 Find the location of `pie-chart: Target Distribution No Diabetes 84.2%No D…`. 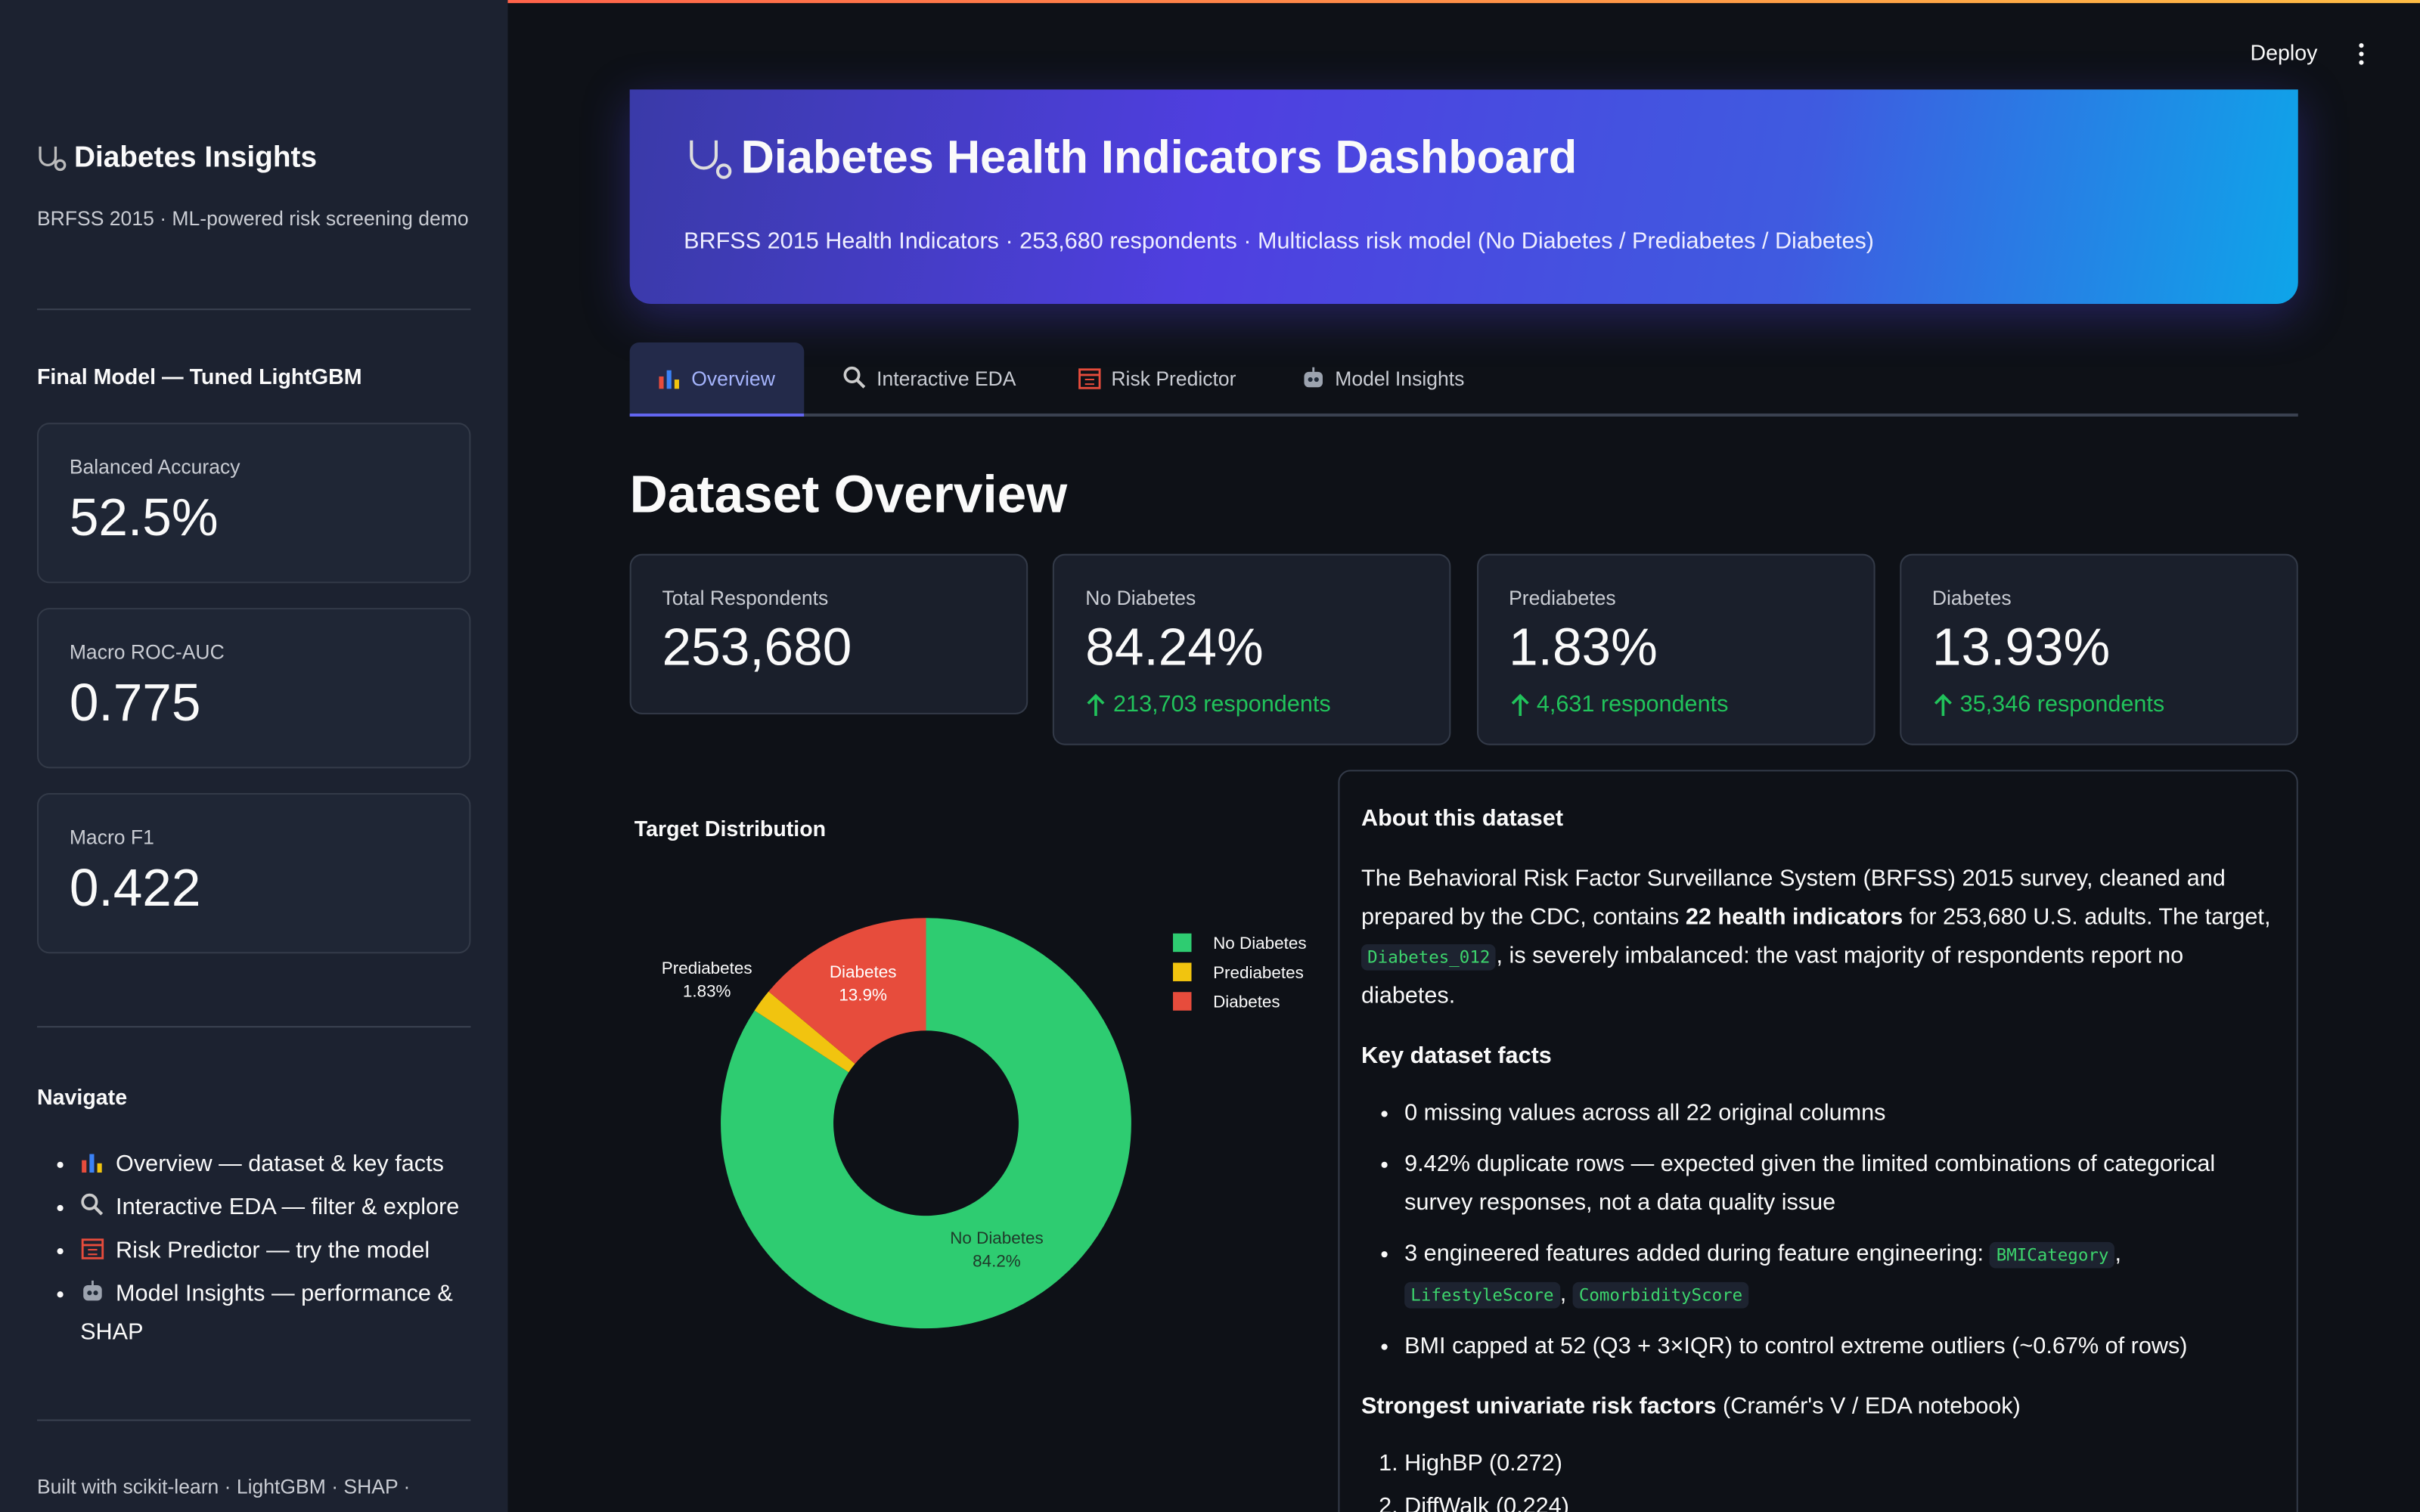

pie-chart: Target Distribution No Diabetes 84.2%No D… is located at coordinates (970, 1073).